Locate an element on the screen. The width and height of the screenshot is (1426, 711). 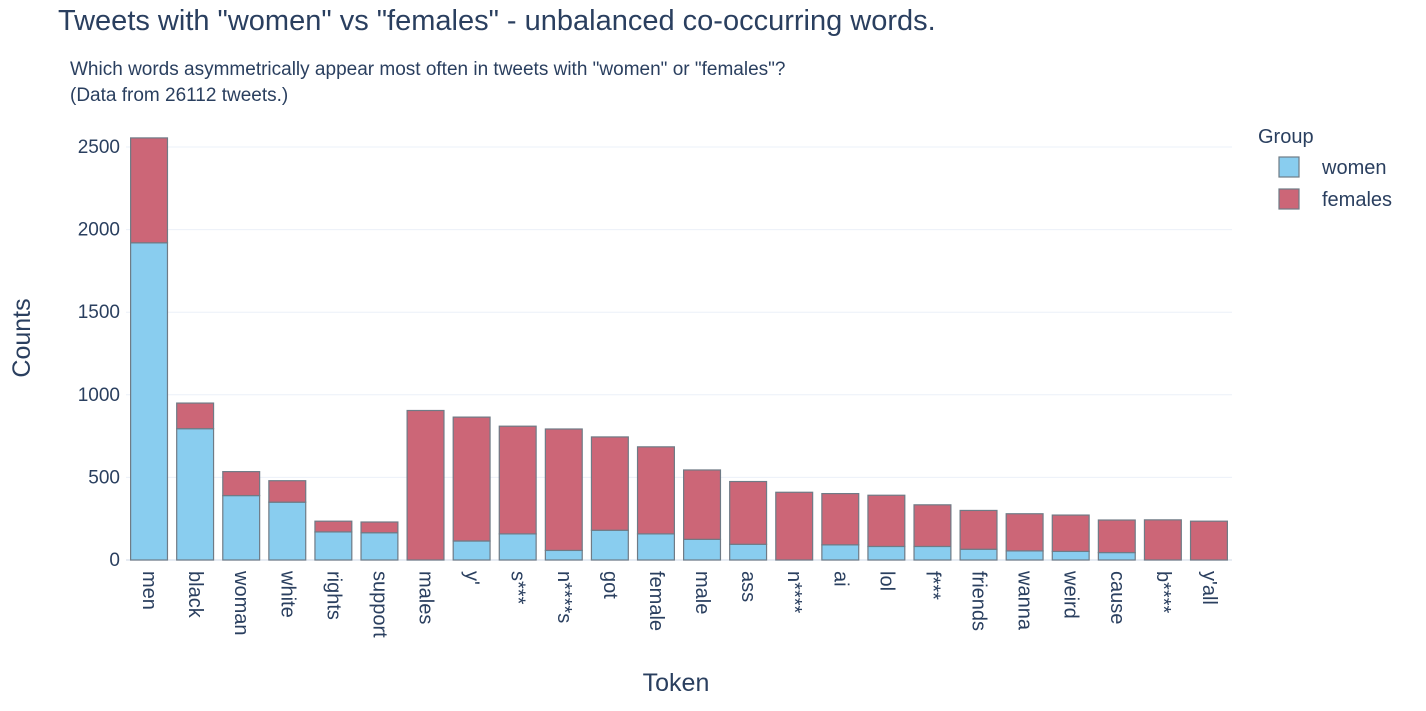
x-tick-label: ass is located at coordinates (748, 586).